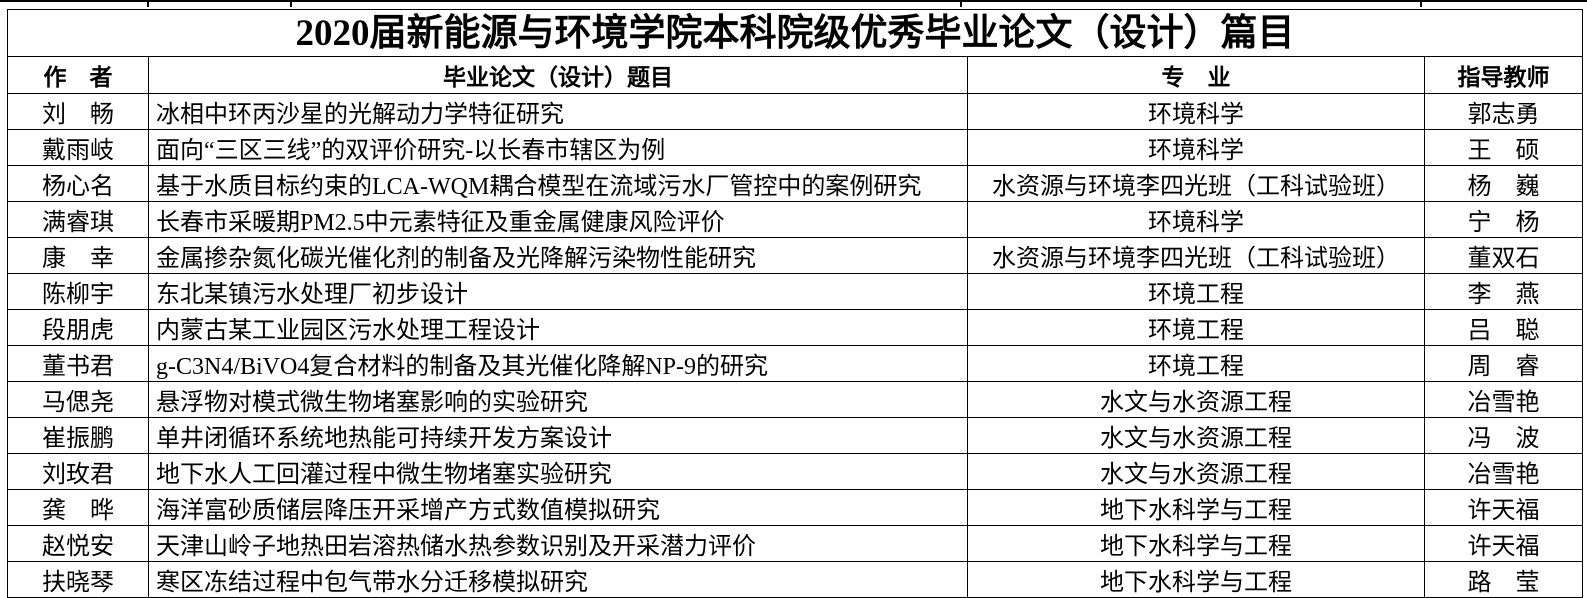  I want to click on page-title: 2020届新能源与环境学院本科院级优秀毕业论文（设计）篇目, so click(795, 33).